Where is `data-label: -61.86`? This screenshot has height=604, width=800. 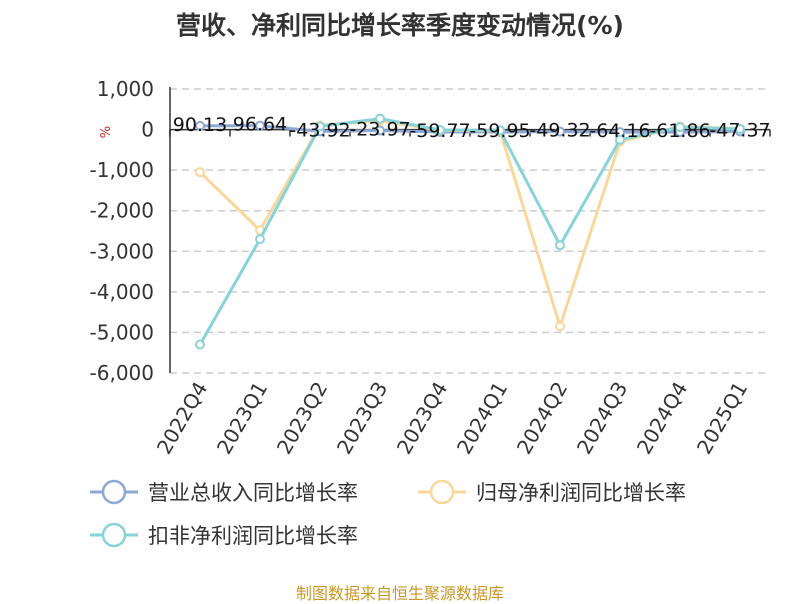
data-label: -61.86 is located at coordinates (679, 131).